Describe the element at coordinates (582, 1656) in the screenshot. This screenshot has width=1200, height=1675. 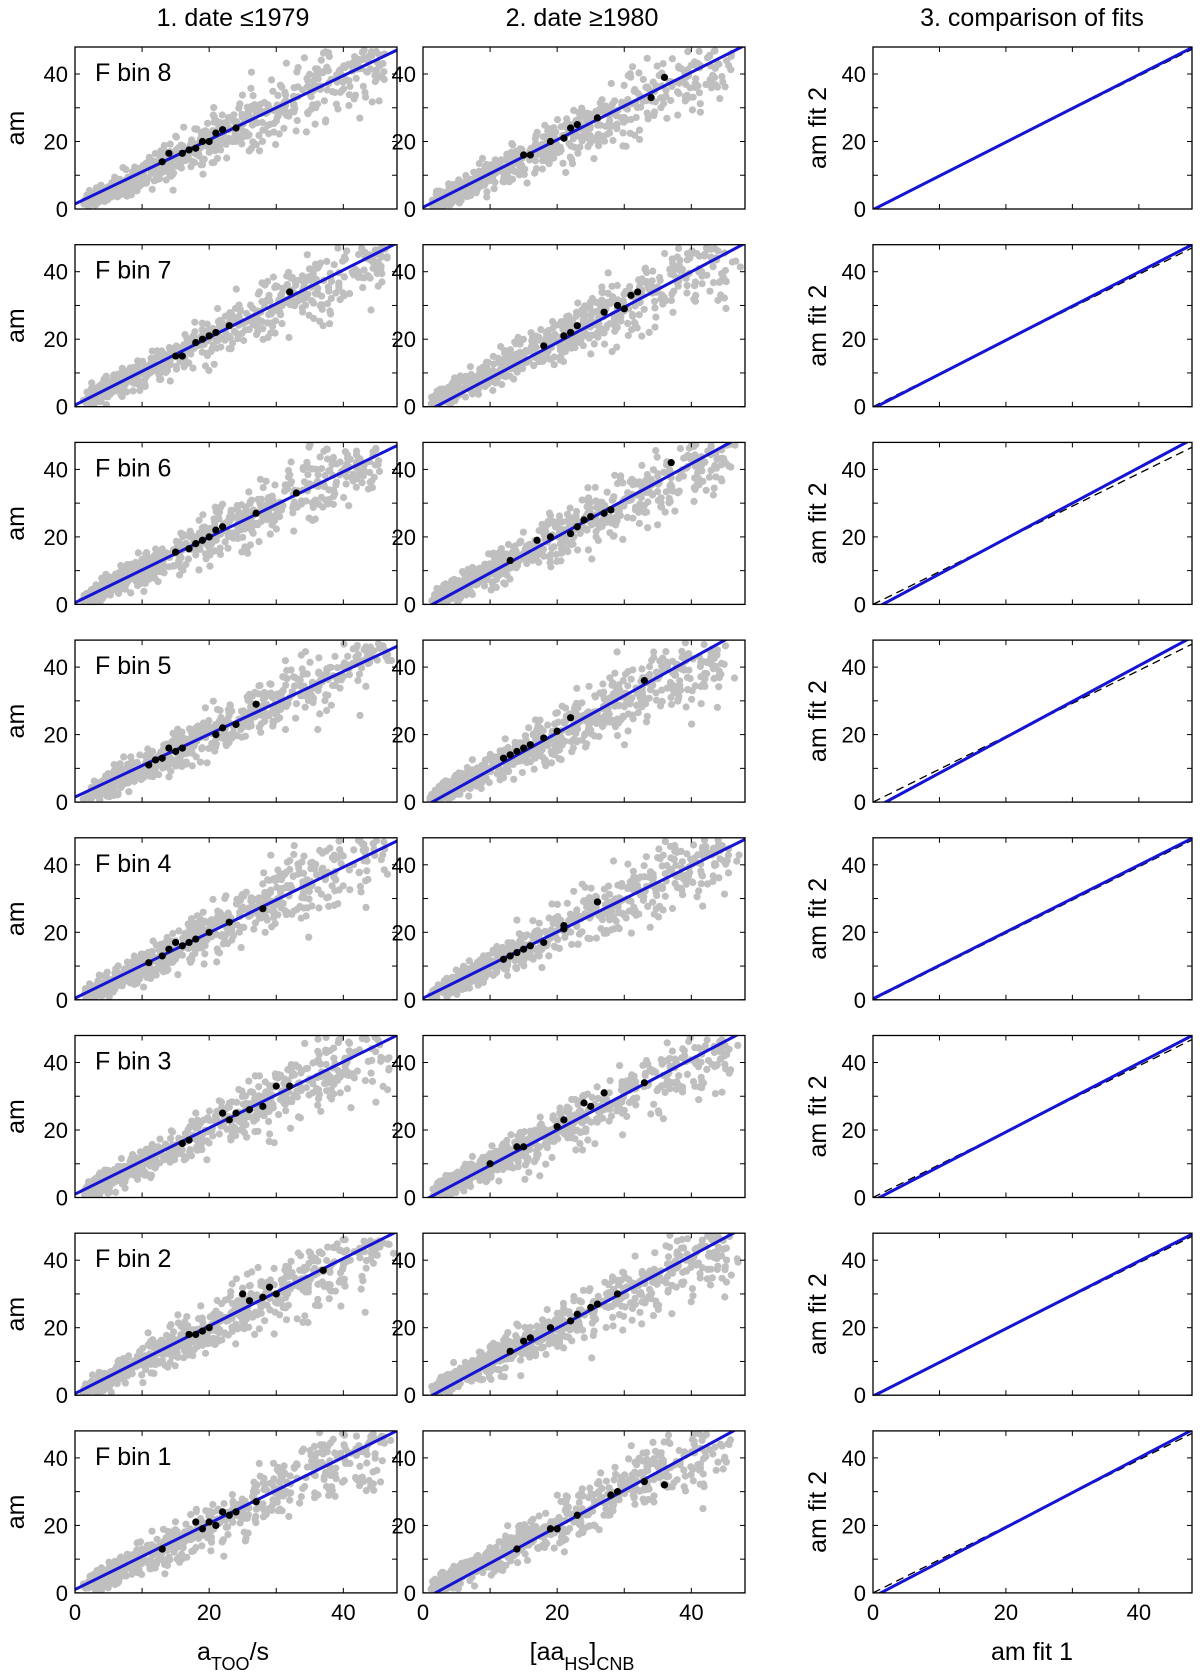
I see `x-label-col2: [aaHS]CNB` at that location.